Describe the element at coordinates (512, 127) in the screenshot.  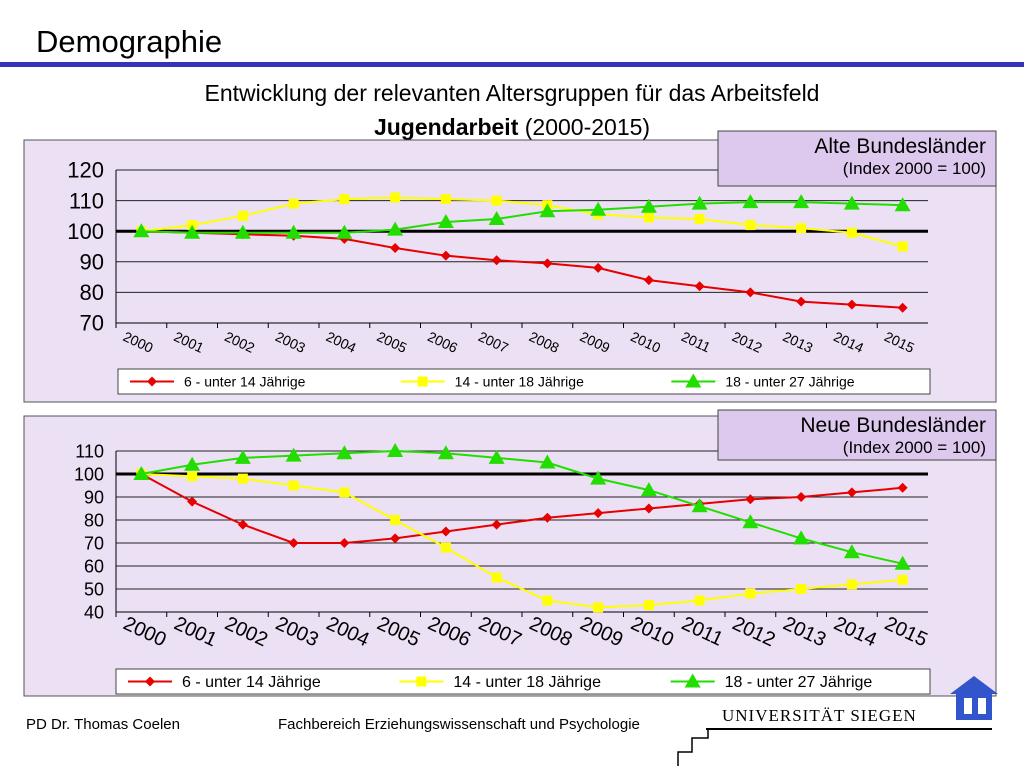
I see `subtitle-line-2: Jugendarbeit (2000-2015)` at that location.